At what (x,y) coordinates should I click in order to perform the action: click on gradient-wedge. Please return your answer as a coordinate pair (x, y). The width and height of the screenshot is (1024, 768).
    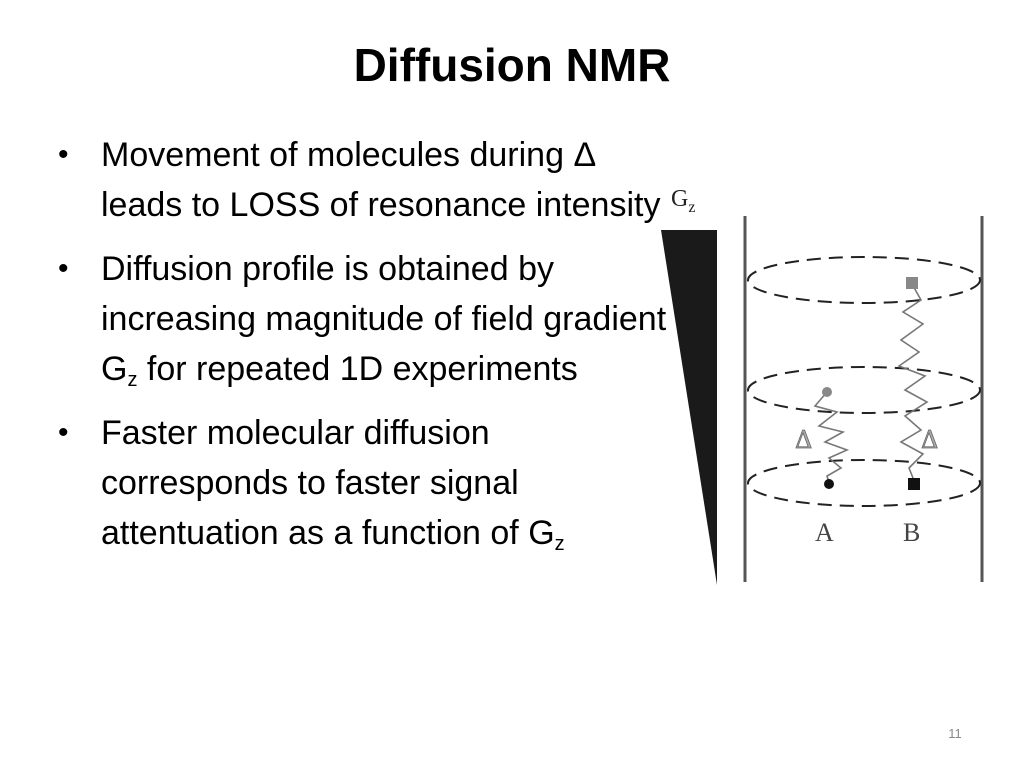
    Looking at the image, I should click on (689, 407).